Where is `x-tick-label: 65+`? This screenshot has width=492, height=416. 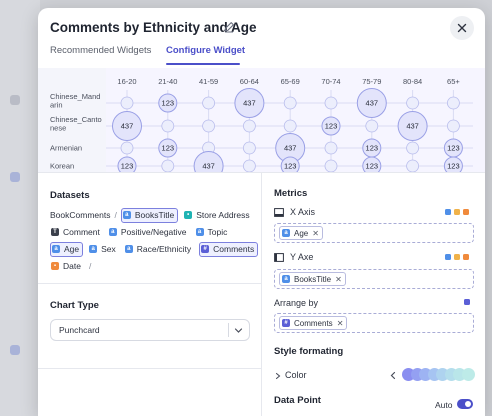 x-tick-label: 65+ is located at coordinates (453, 81).